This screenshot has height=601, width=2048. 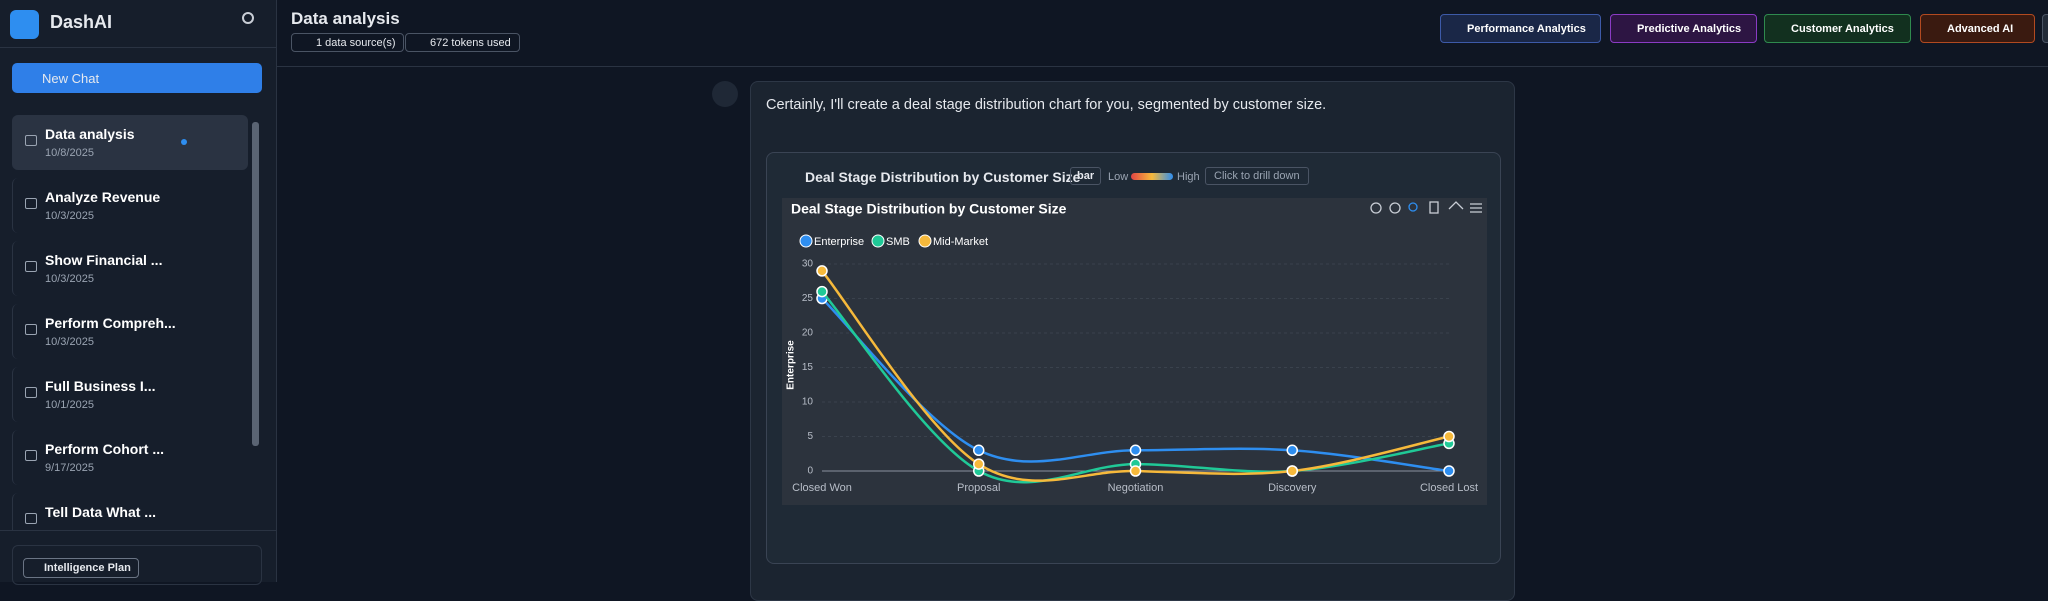 What do you see at coordinates (822, 488) in the screenshot?
I see `x-tick-label: Closed Won` at bounding box center [822, 488].